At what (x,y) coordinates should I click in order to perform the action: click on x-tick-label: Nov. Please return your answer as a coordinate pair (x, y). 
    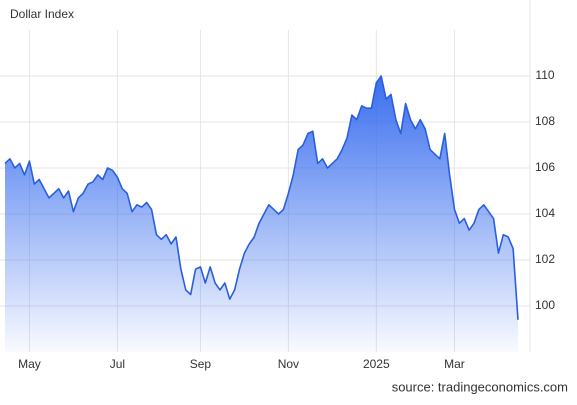
    Looking at the image, I should click on (288, 364).